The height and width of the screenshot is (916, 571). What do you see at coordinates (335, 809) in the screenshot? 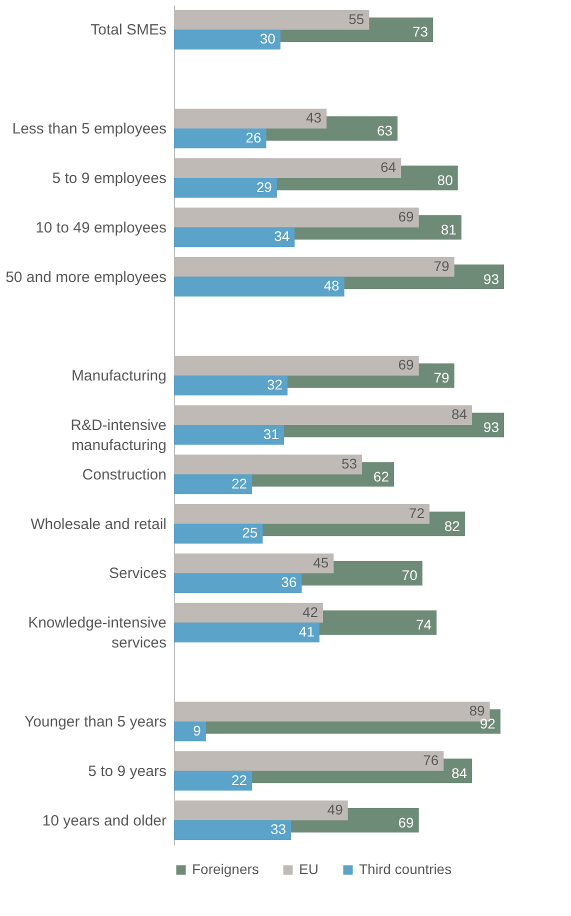
I see `data-label: 49` at bounding box center [335, 809].